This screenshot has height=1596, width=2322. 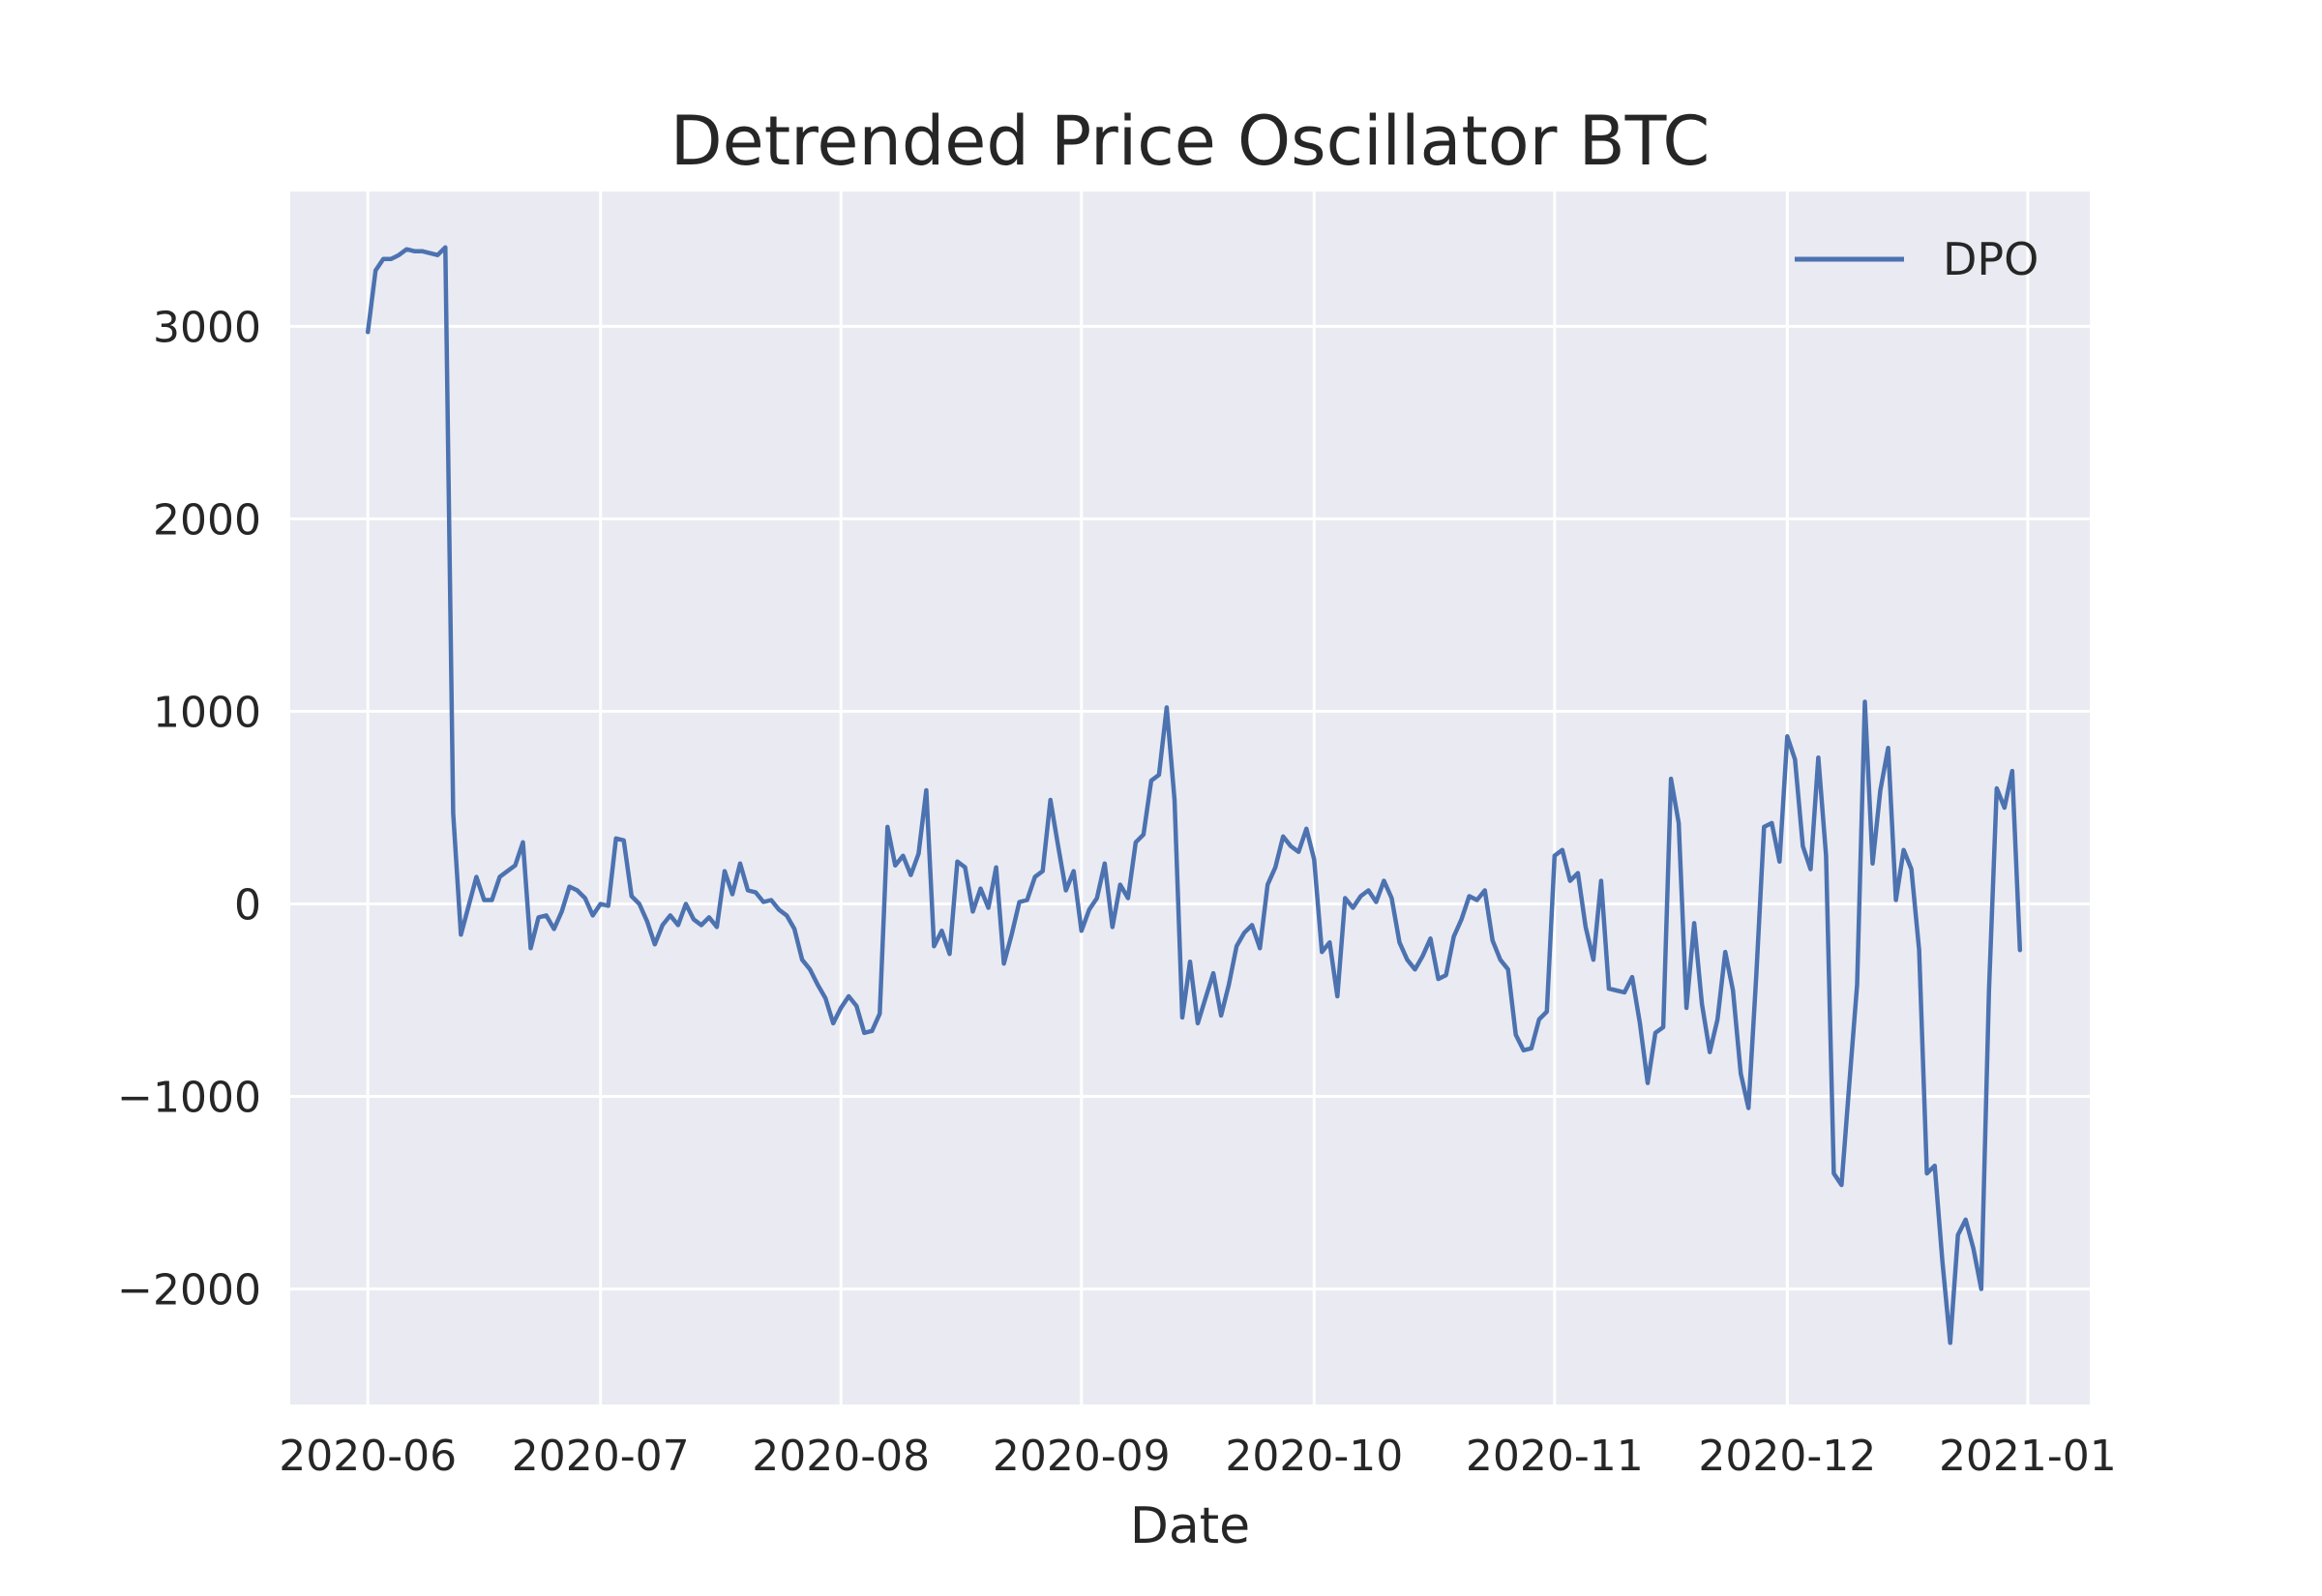 What do you see at coordinates (2028, 1456) in the screenshot?
I see `x-tick-label: 2021-01` at bounding box center [2028, 1456].